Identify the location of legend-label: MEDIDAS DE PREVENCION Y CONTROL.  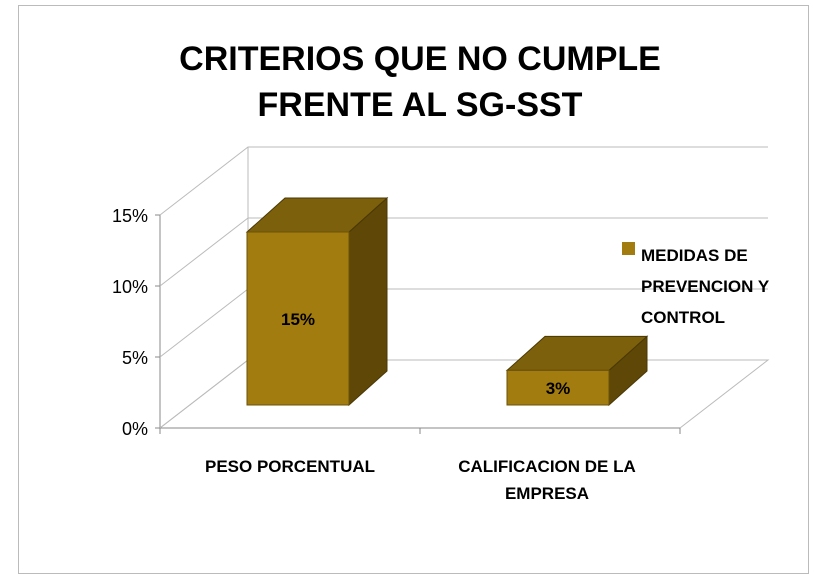
(705, 286).